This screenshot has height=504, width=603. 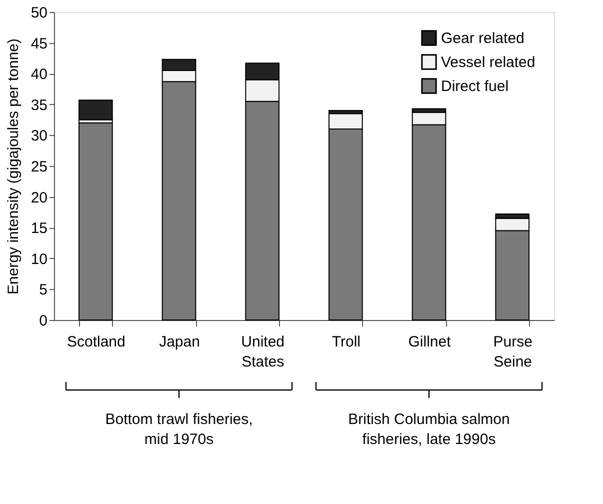 What do you see at coordinates (346, 342) in the screenshot?
I see `x-tick-label: Troll` at bounding box center [346, 342].